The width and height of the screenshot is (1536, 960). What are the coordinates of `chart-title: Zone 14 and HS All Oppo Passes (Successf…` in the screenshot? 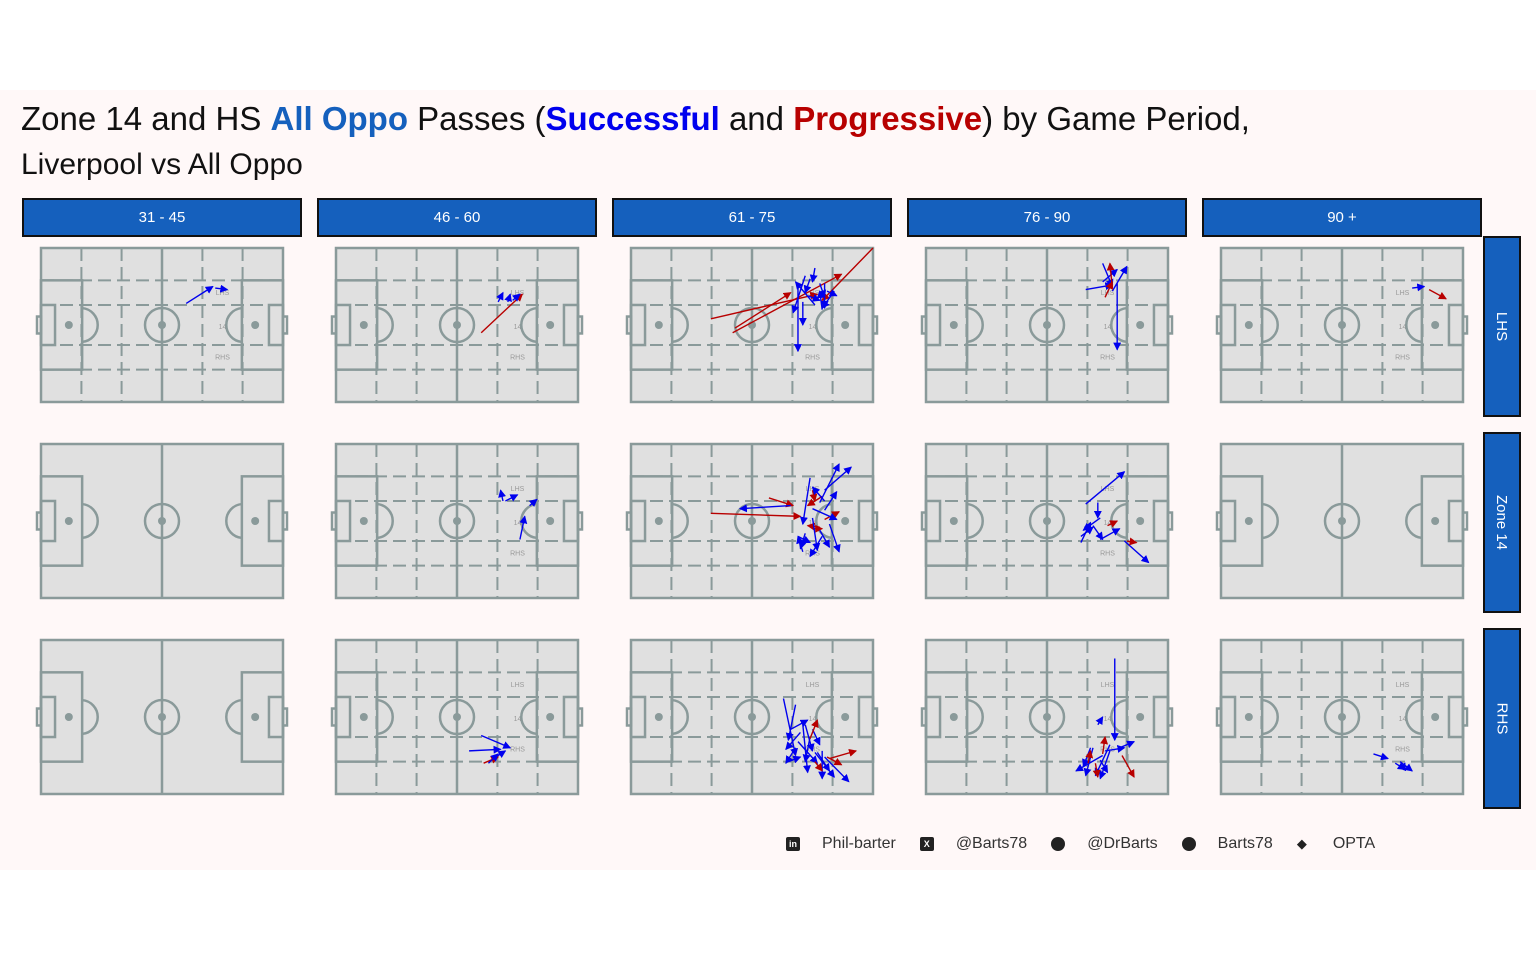 It's located at (635, 119).